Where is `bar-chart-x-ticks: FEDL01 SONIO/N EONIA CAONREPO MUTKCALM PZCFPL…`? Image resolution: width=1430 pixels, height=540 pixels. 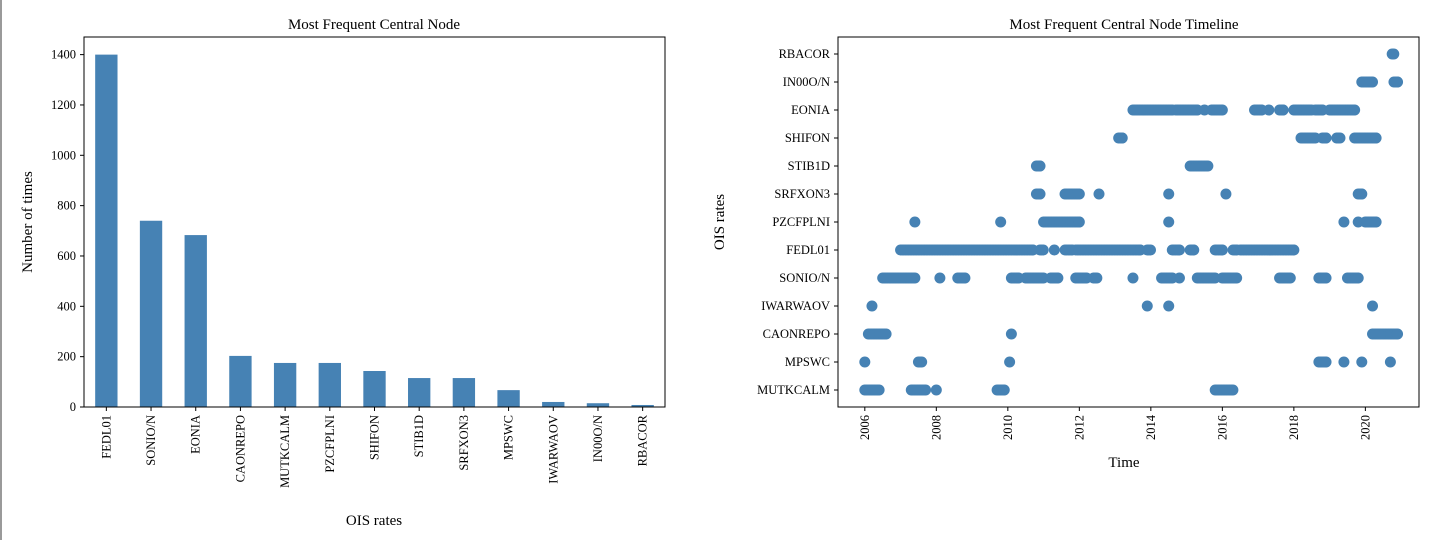 bar-chart-x-ticks: FEDL01 SONIO/N EONIA CAONREPO MUTKCALM PZCFPL… is located at coordinates (374, 447).